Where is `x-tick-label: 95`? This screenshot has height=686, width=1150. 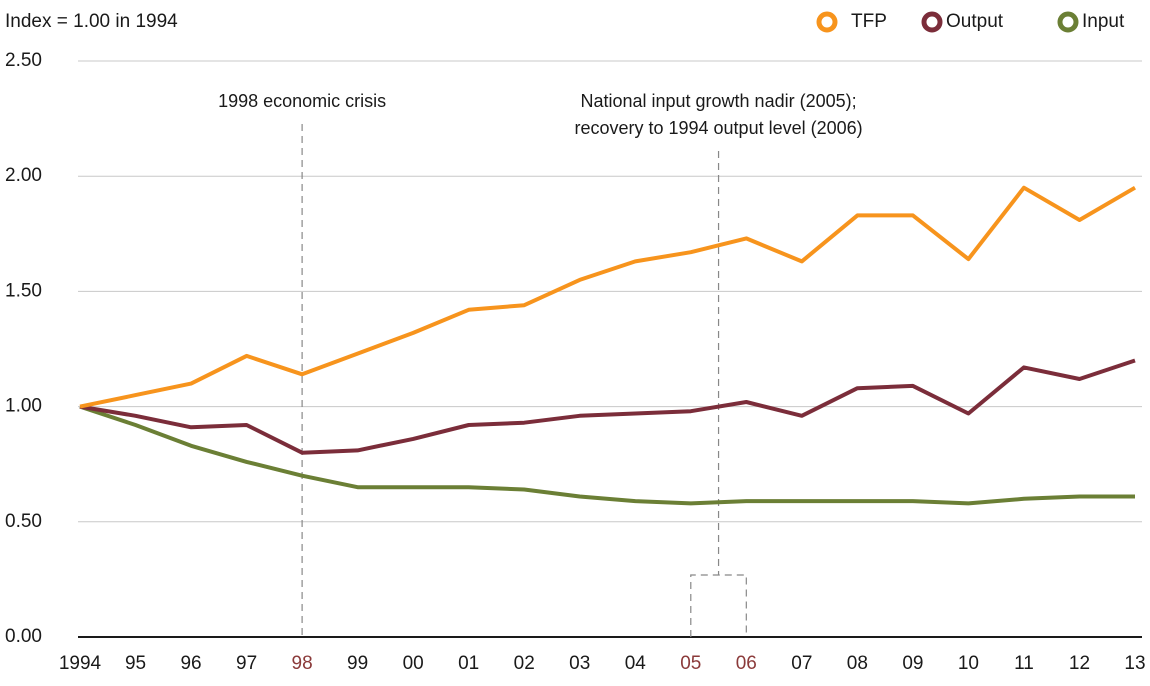 x-tick-label: 95 is located at coordinates (135, 663).